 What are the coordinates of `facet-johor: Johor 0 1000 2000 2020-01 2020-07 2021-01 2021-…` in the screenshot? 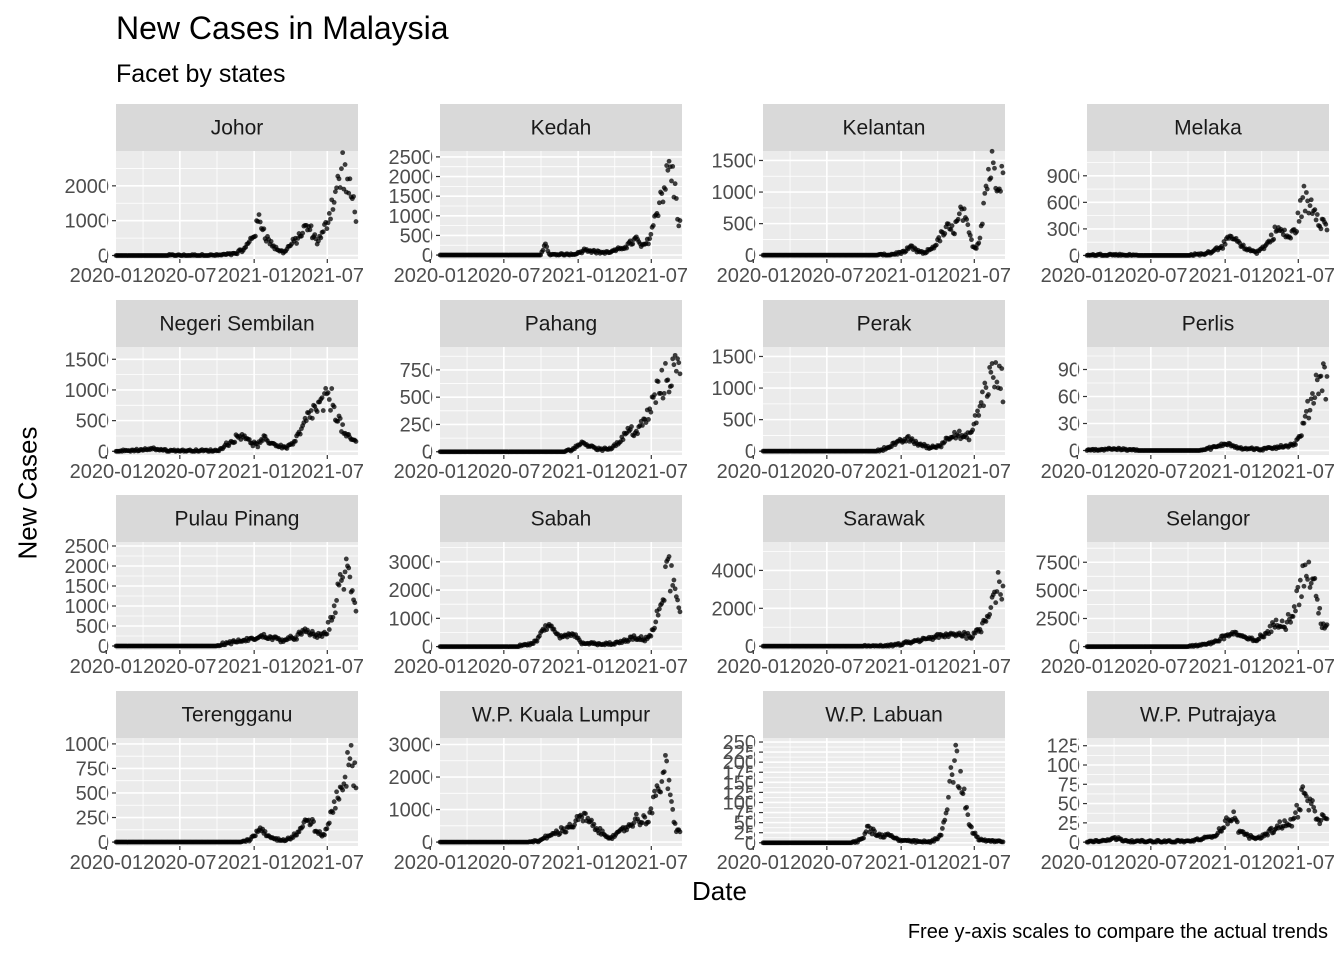 It's located at (214, 195).